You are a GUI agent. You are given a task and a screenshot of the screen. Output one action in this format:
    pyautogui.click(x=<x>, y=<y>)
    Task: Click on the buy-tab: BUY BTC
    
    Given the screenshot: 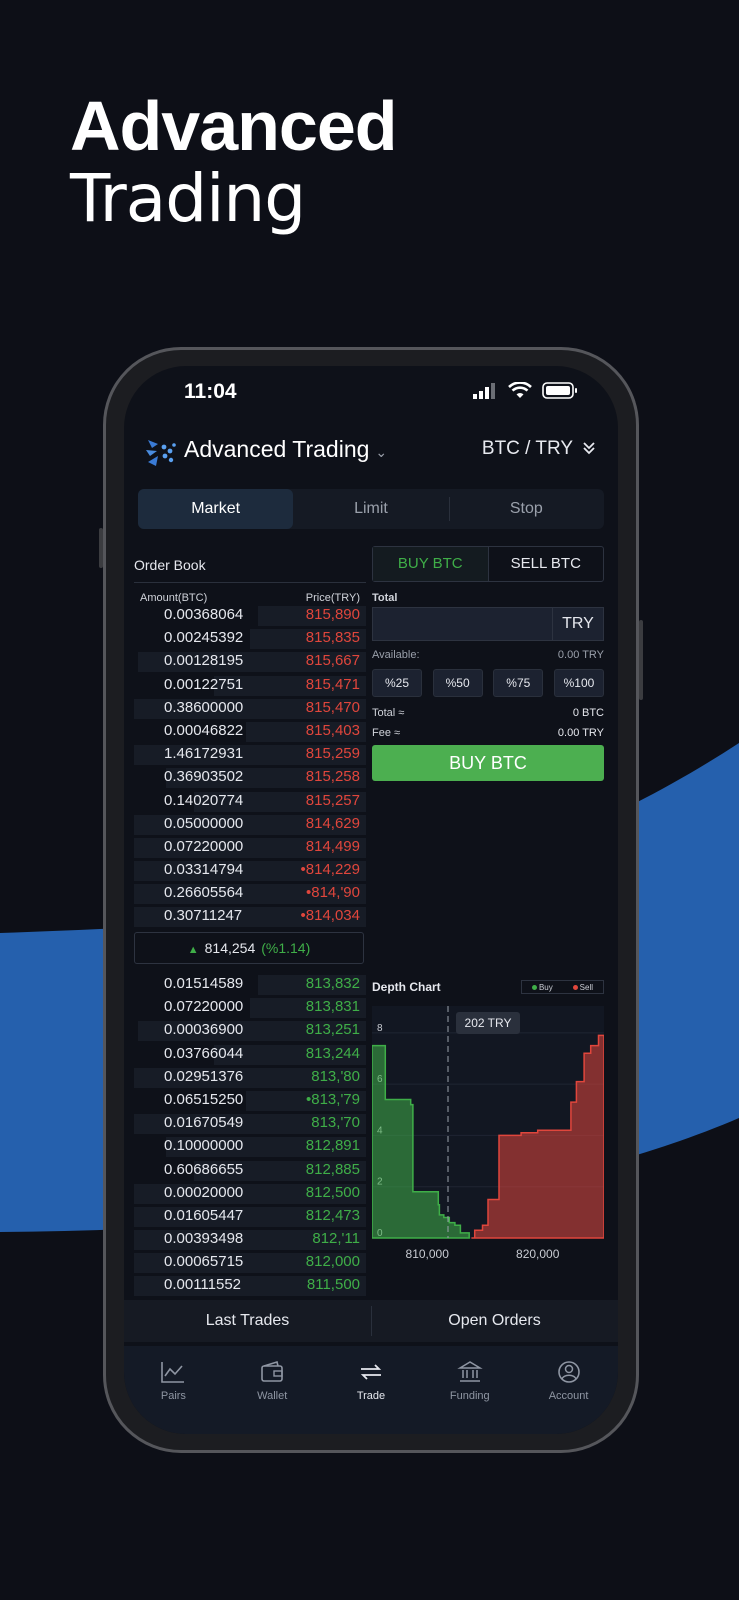 What is the action you would take?
    pyautogui.click(x=430, y=564)
    